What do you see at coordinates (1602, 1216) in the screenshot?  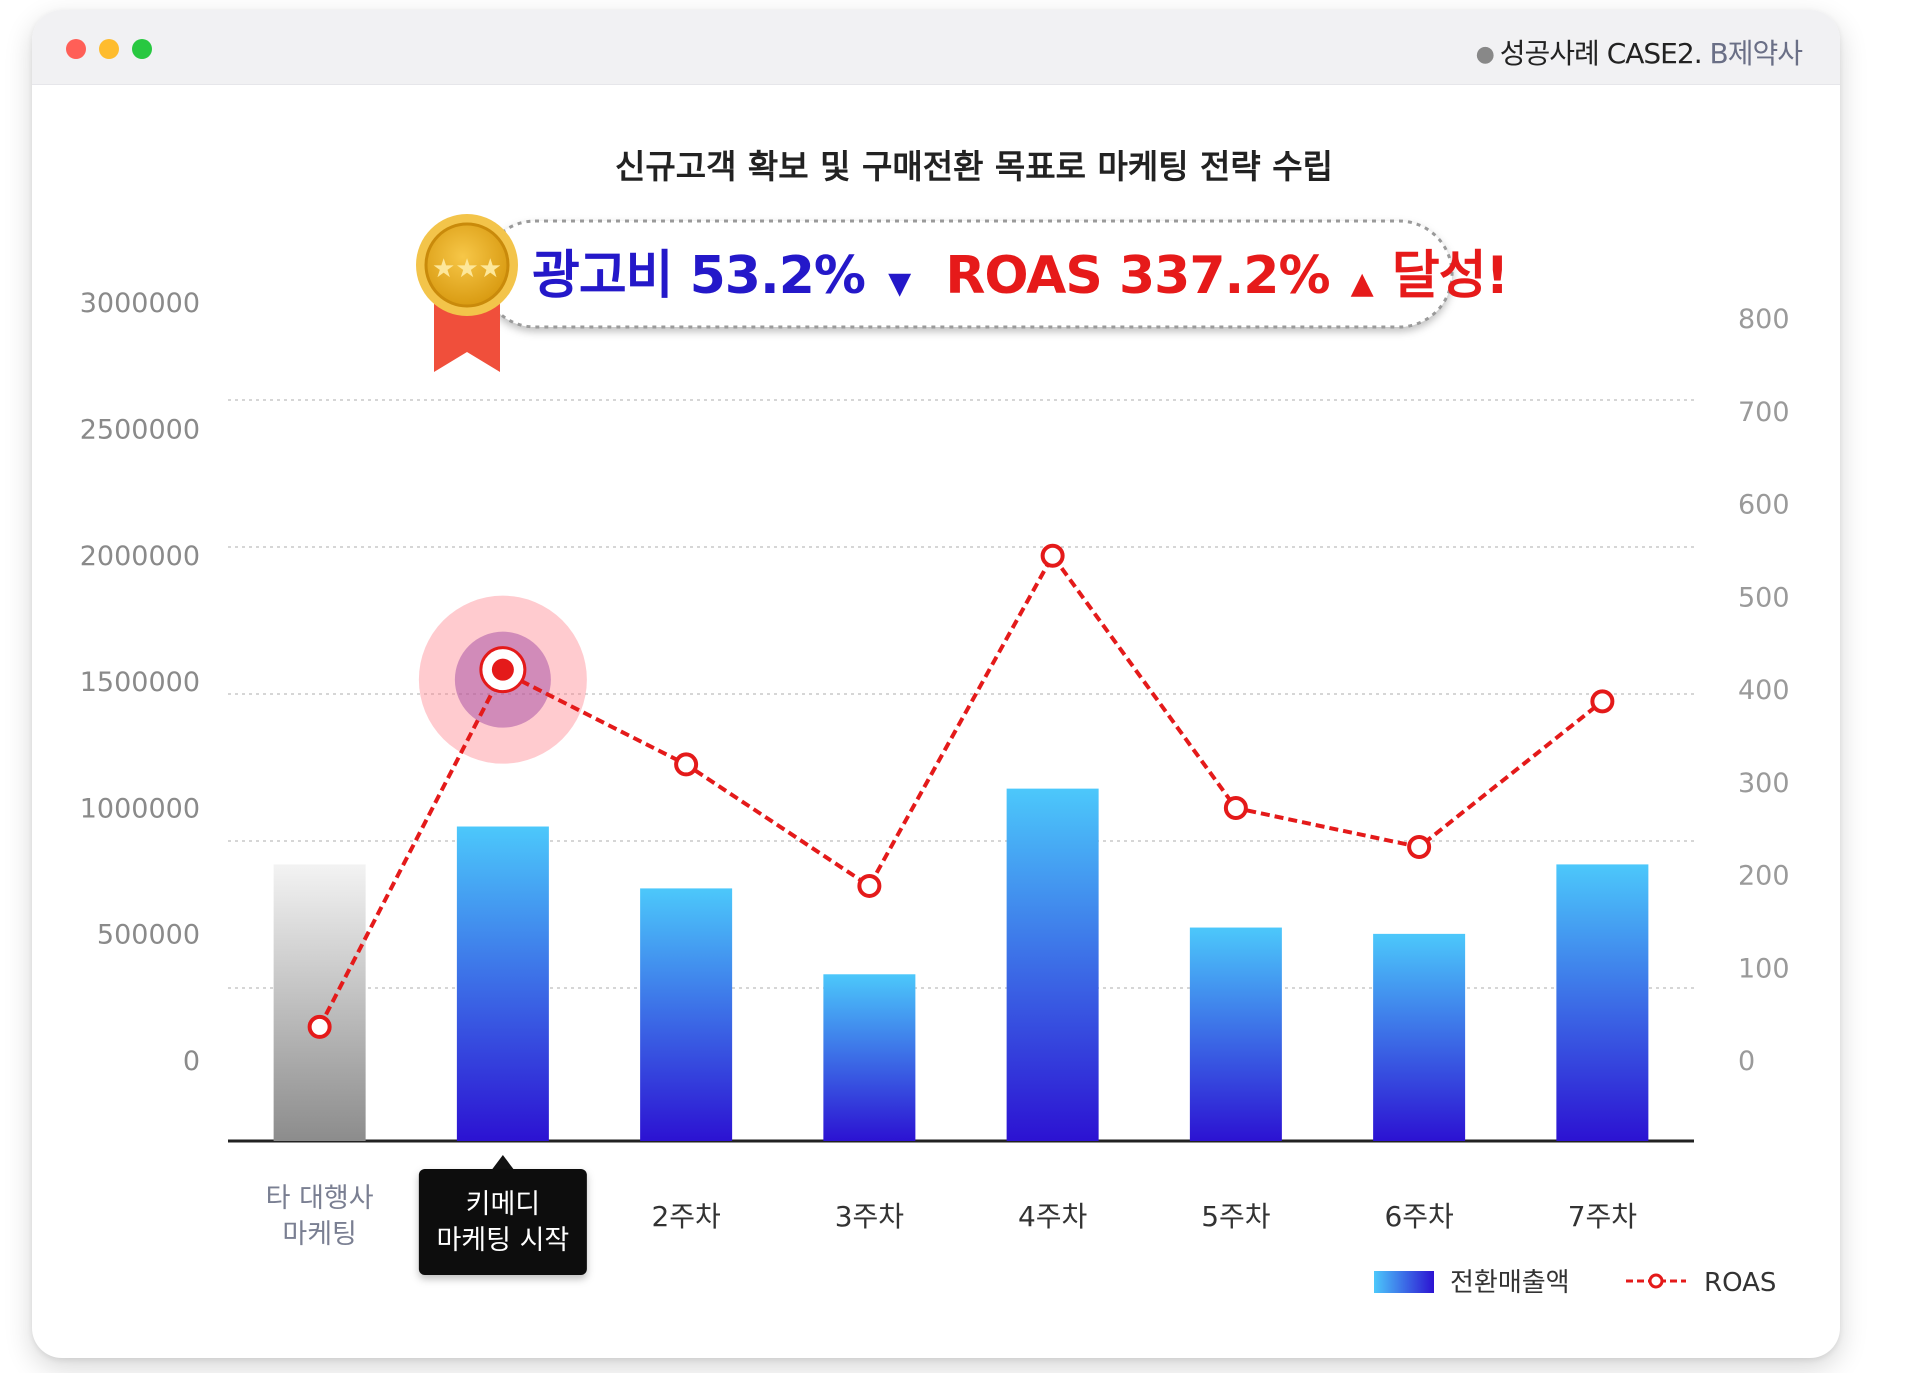 I see `x-axis-label: 7주차` at bounding box center [1602, 1216].